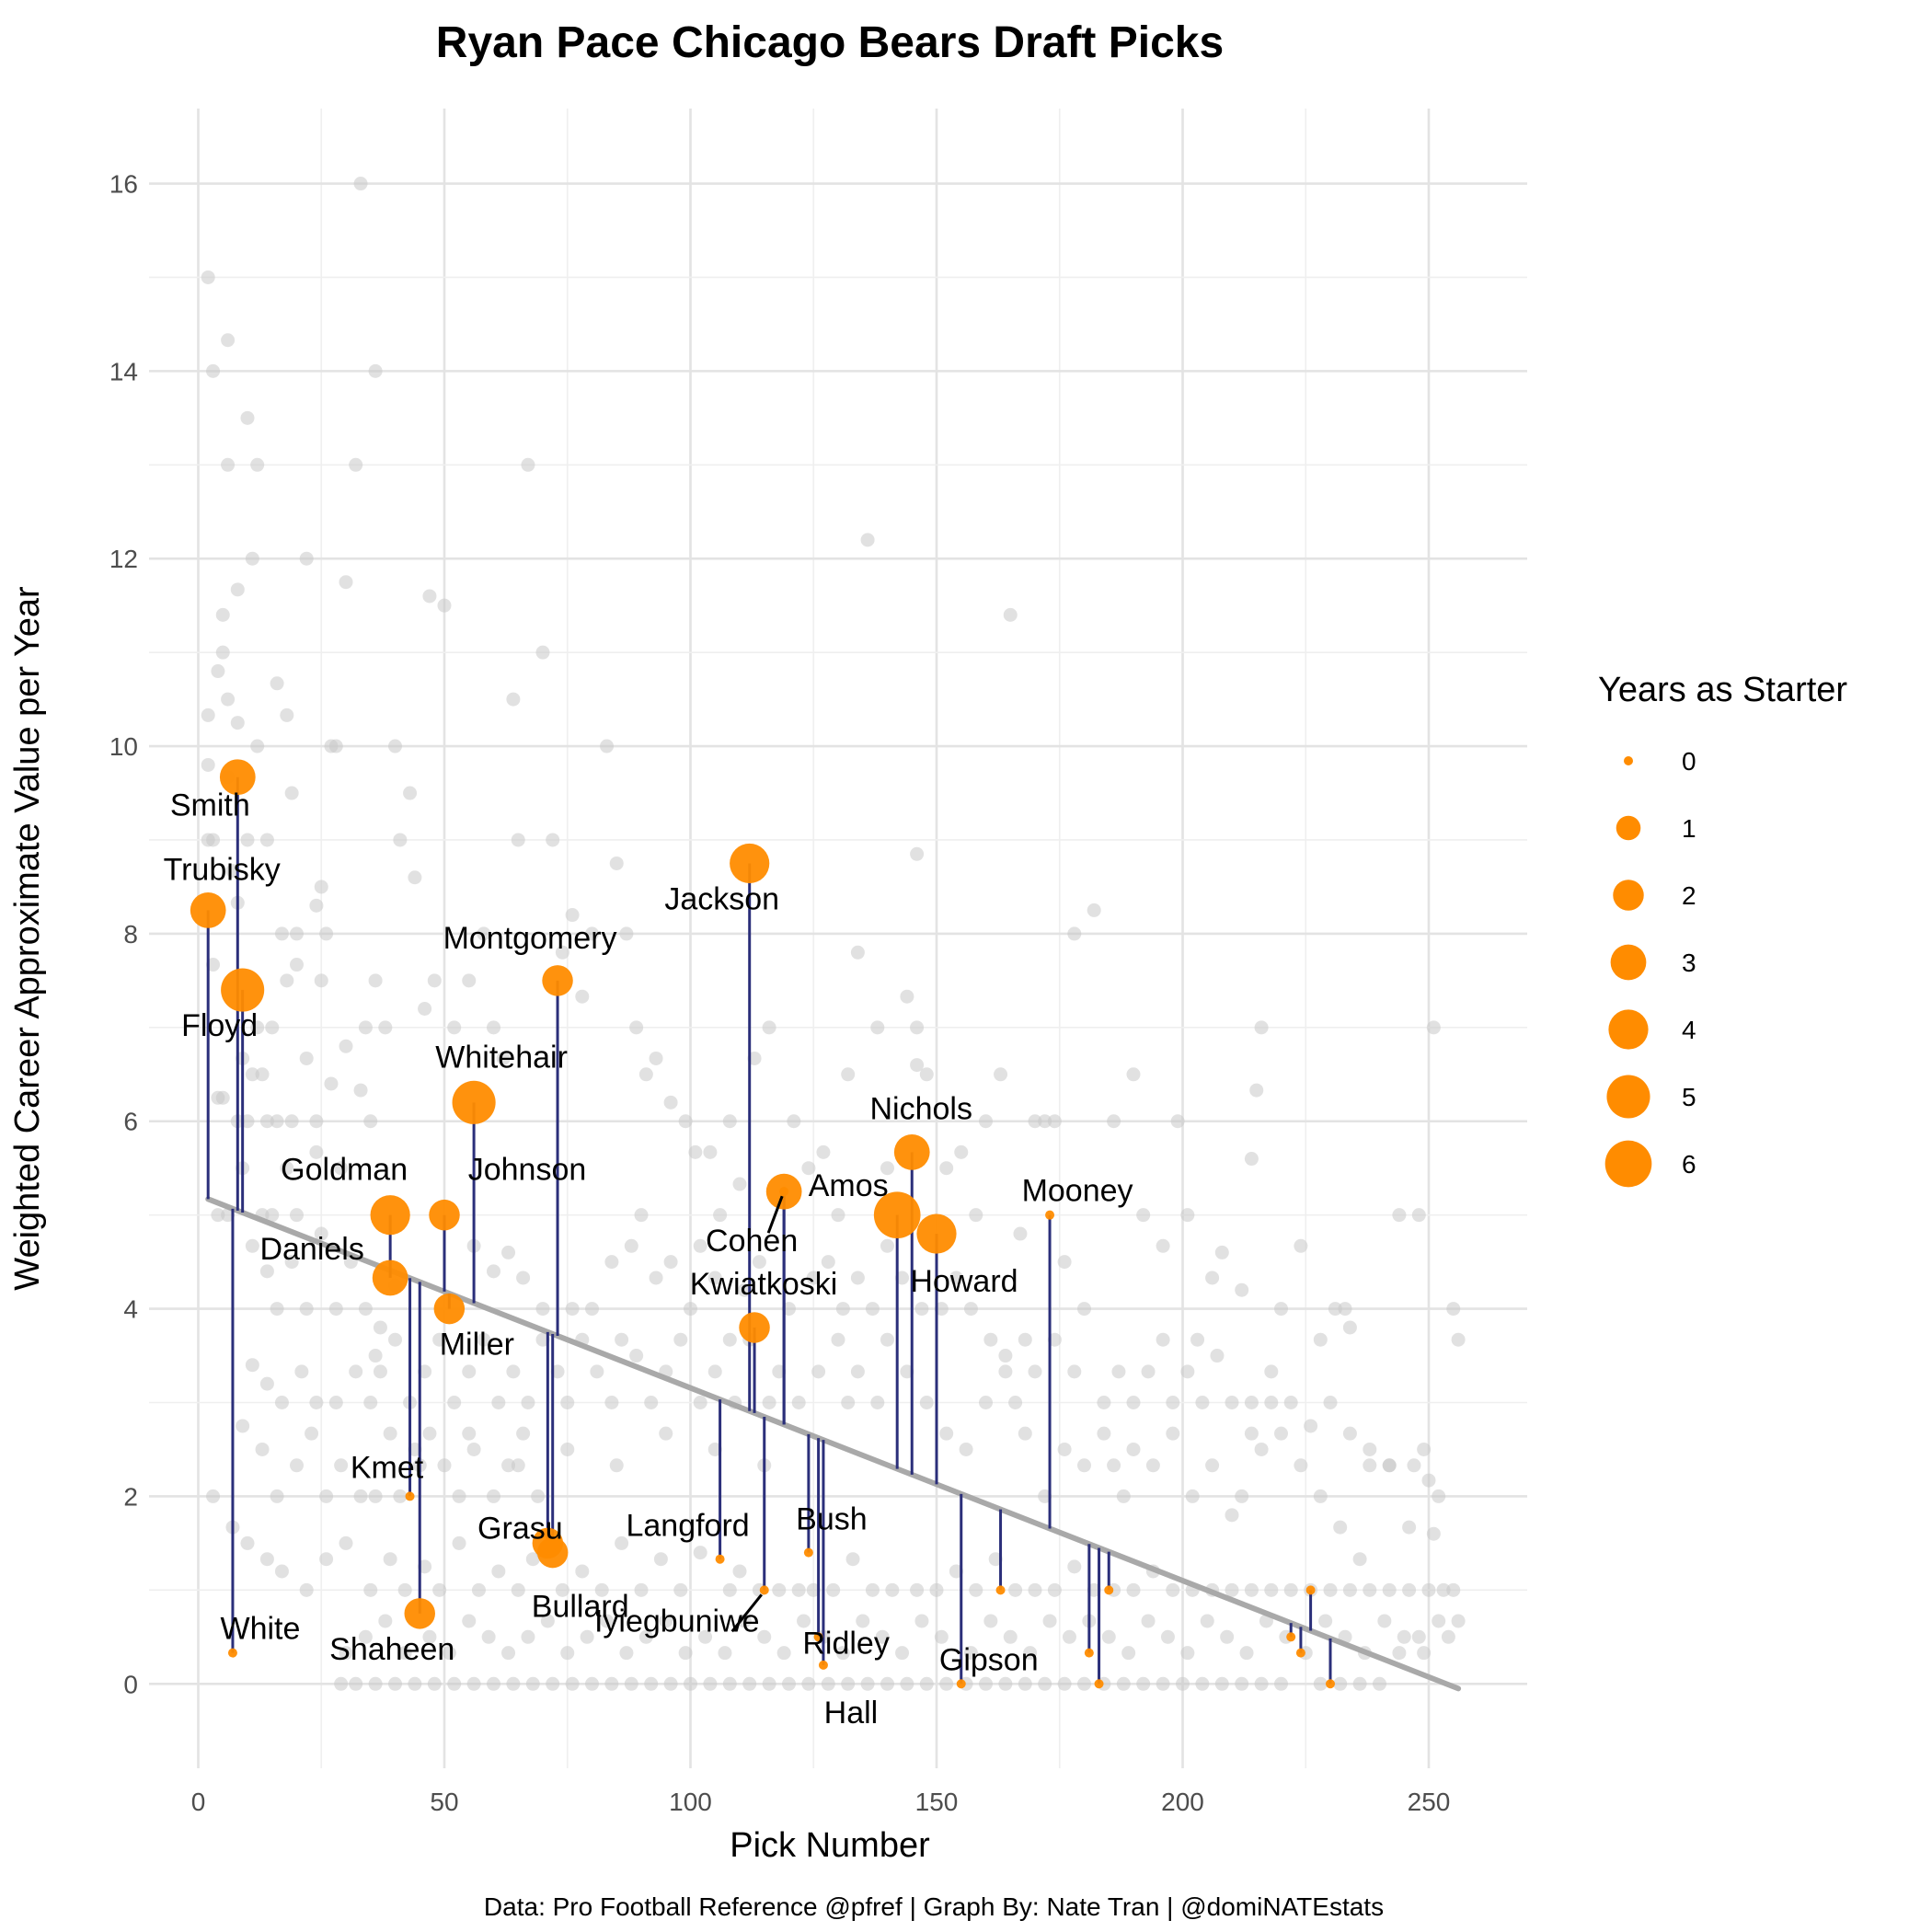  I want to click on pick-label: Langford, so click(687, 1526).